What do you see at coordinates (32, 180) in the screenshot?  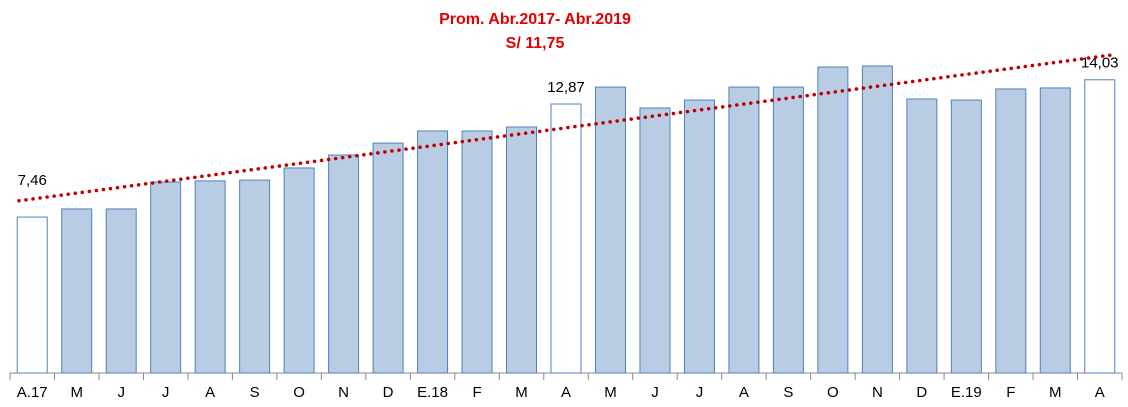 I see `data-label: 7,46` at bounding box center [32, 180].